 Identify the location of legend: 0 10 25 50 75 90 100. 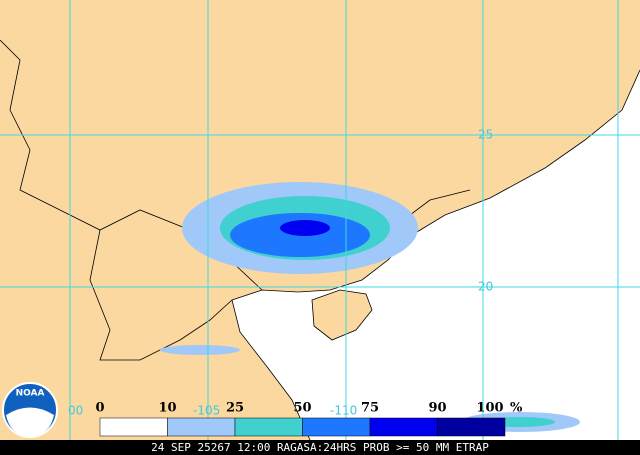
(300, 419).